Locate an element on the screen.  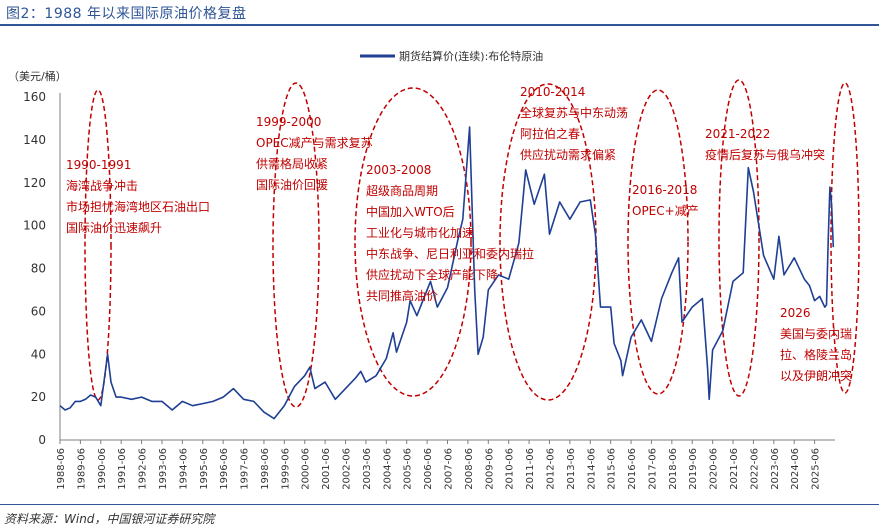
x-tick-label: 2008-06 is located at coordinates (469, 469).